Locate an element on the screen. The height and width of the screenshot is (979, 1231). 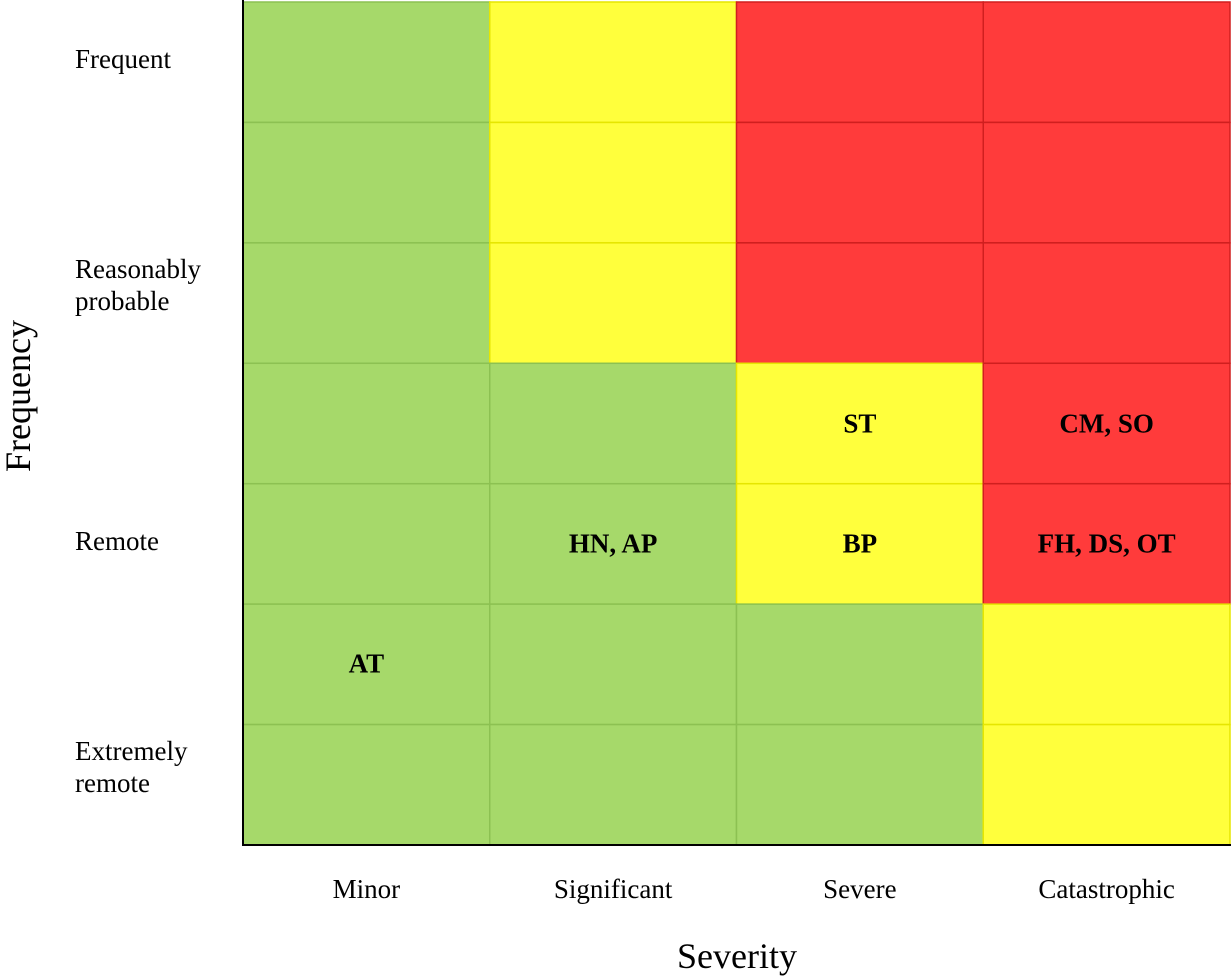
matrix-cell-r5-c0 is located at coordinates (366, 664).